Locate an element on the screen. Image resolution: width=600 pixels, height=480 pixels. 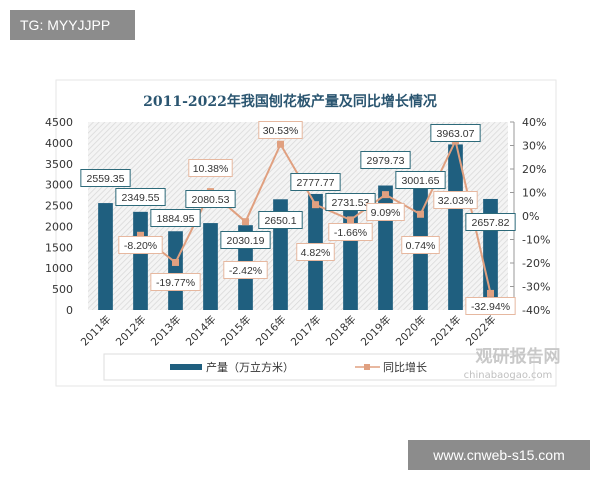
bar-data-label: 2979.73 is located at coordinates (386, 161).